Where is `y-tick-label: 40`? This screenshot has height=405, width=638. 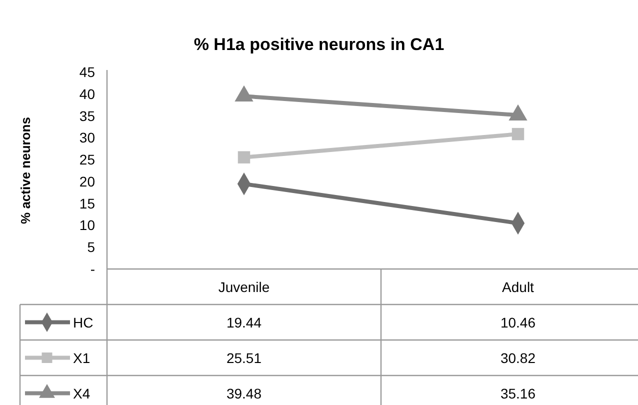
y-tick-label: 40 is located at coordinates (87, 94).